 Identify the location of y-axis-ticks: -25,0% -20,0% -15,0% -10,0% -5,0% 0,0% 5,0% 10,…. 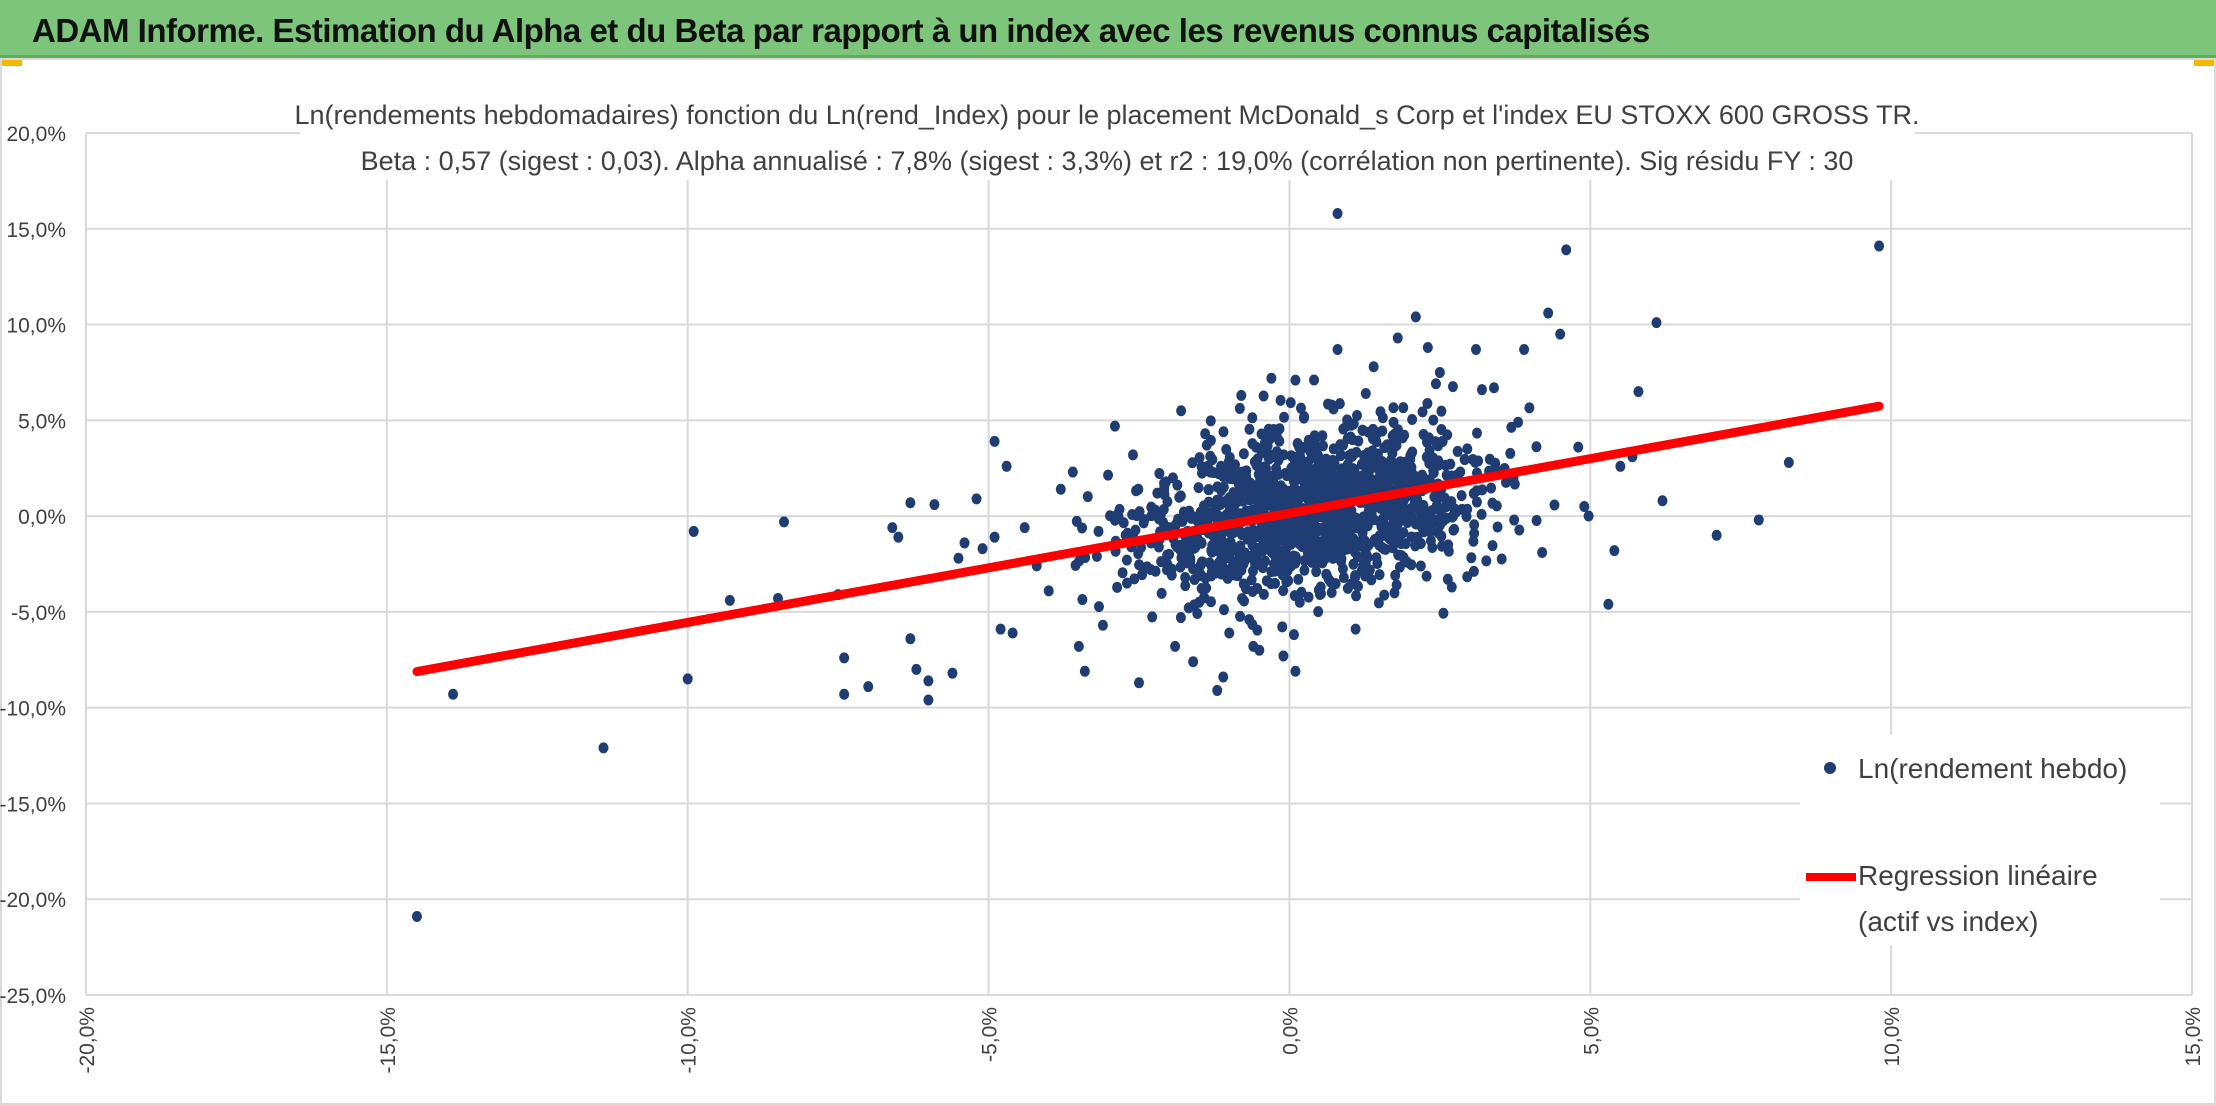
(33, 565).